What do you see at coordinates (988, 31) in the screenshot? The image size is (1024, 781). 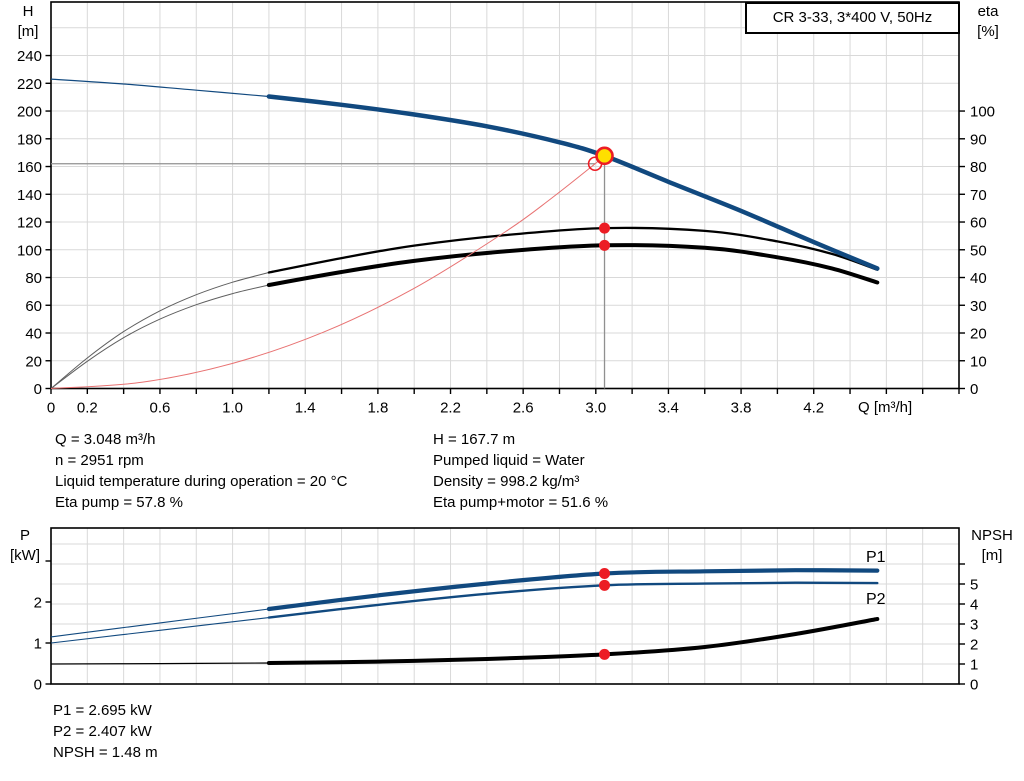 I see `eta-axis-unit: [%]` at bounding box center [988, 31].